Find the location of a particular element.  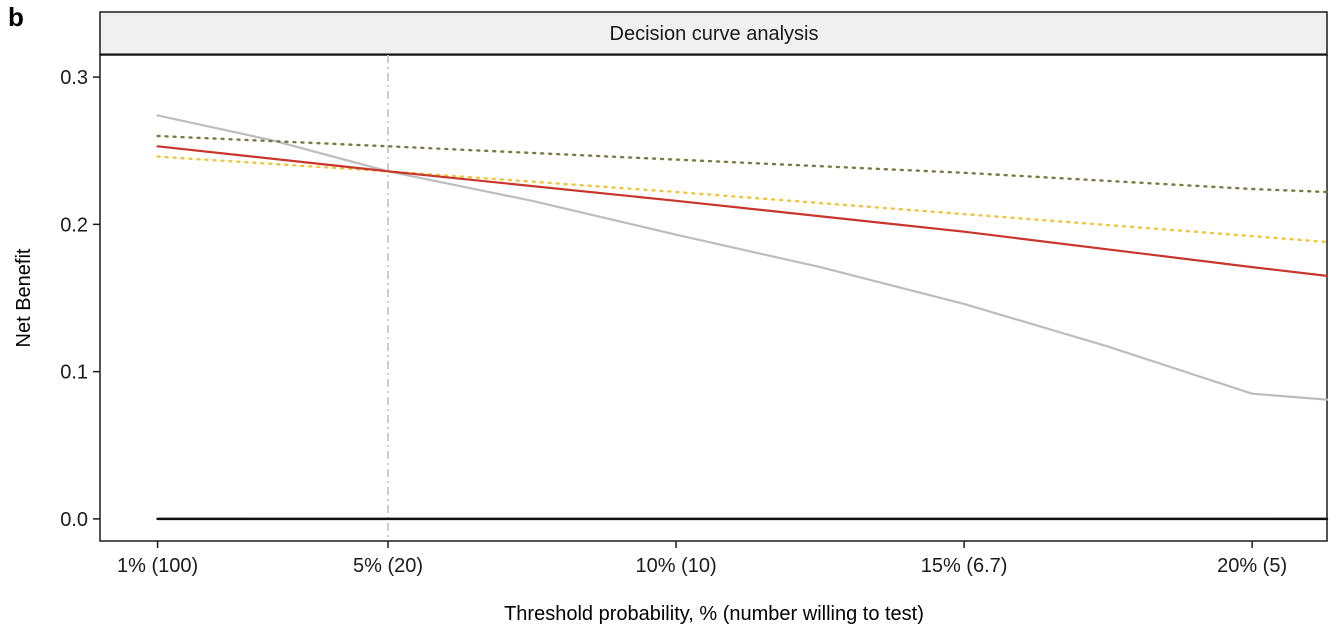

y-tick-label: 0.3 is located at coordinates (74, 78).